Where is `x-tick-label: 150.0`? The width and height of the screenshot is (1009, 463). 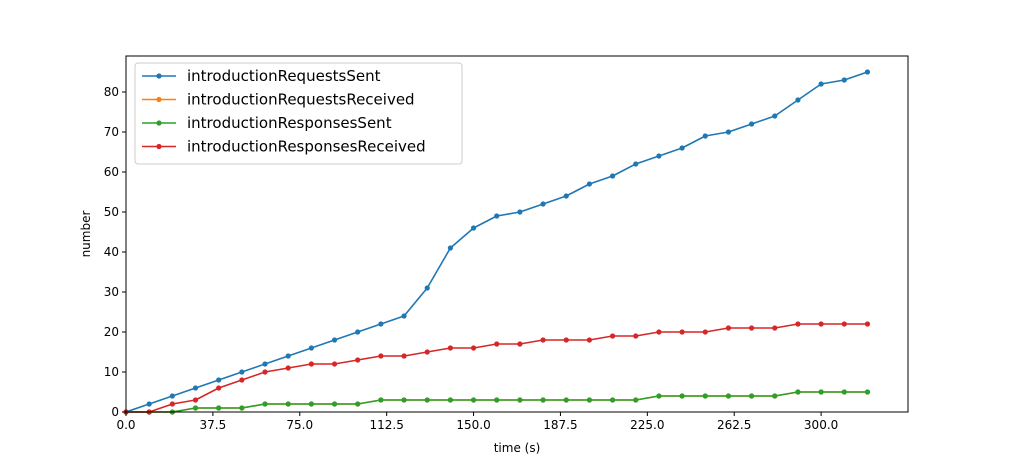
x-tick-label: 150.0 is located at coordinates (473, 425).